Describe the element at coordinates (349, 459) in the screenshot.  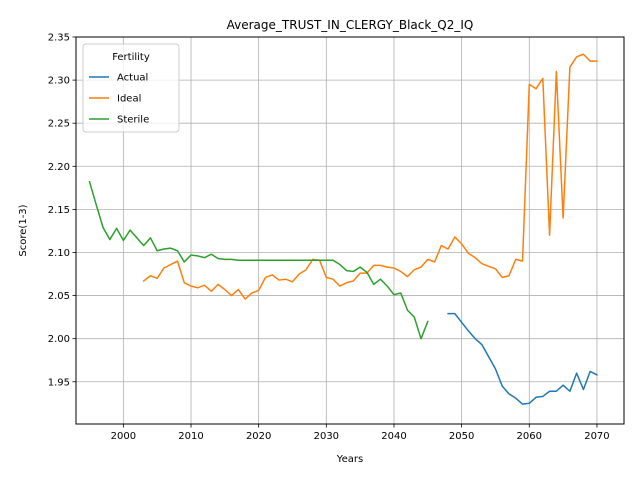
I see `x-axis-title: Years` at that location.